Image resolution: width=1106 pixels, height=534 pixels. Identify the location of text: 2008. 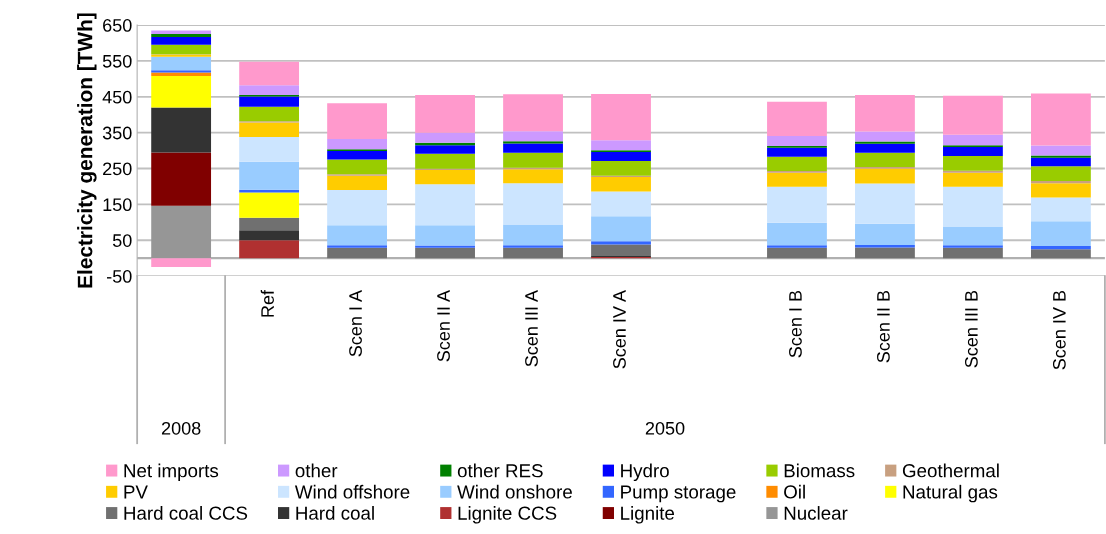
(181, 428).